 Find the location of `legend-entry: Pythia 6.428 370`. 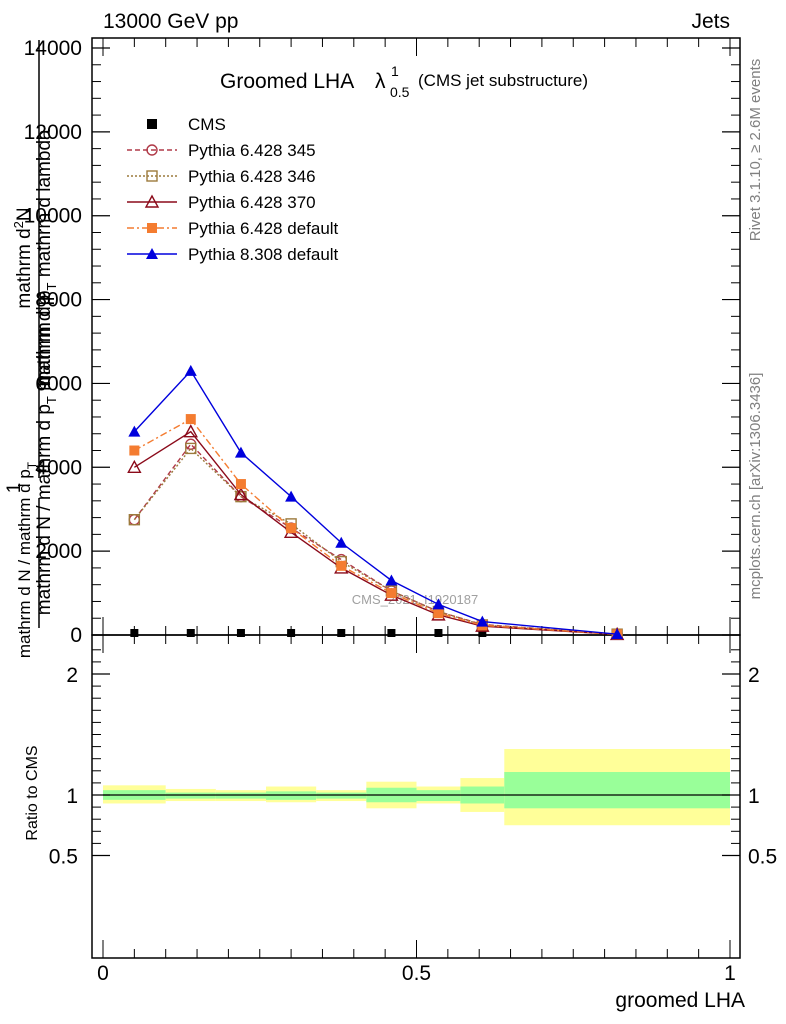

legend-entry: Pythia 6.428 370 is located at coordinates (221, 202).